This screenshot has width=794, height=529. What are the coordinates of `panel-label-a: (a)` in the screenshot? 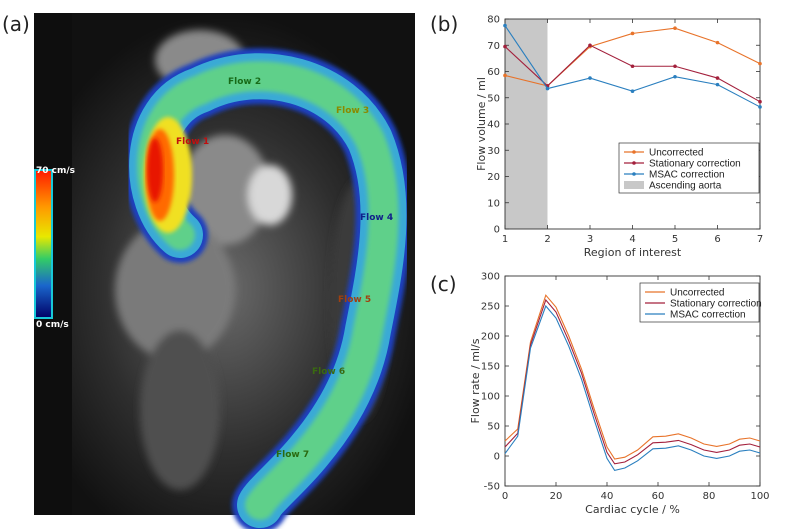 It's located at (16, 24).